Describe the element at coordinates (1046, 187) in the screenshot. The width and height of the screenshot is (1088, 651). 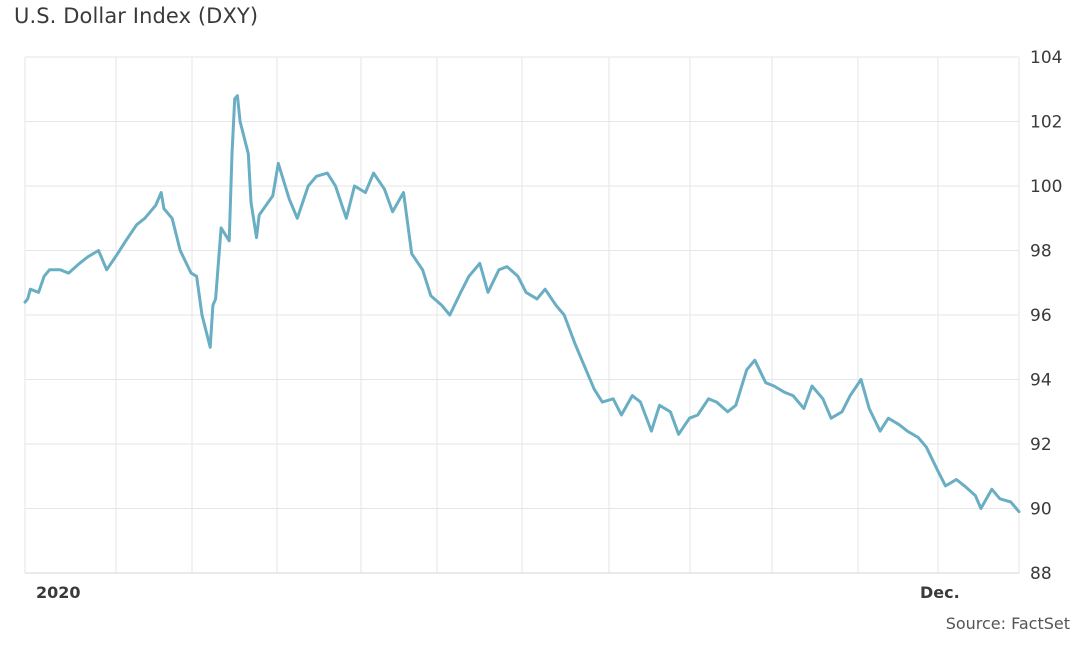
I see `y-tick-label: 100` at that location.